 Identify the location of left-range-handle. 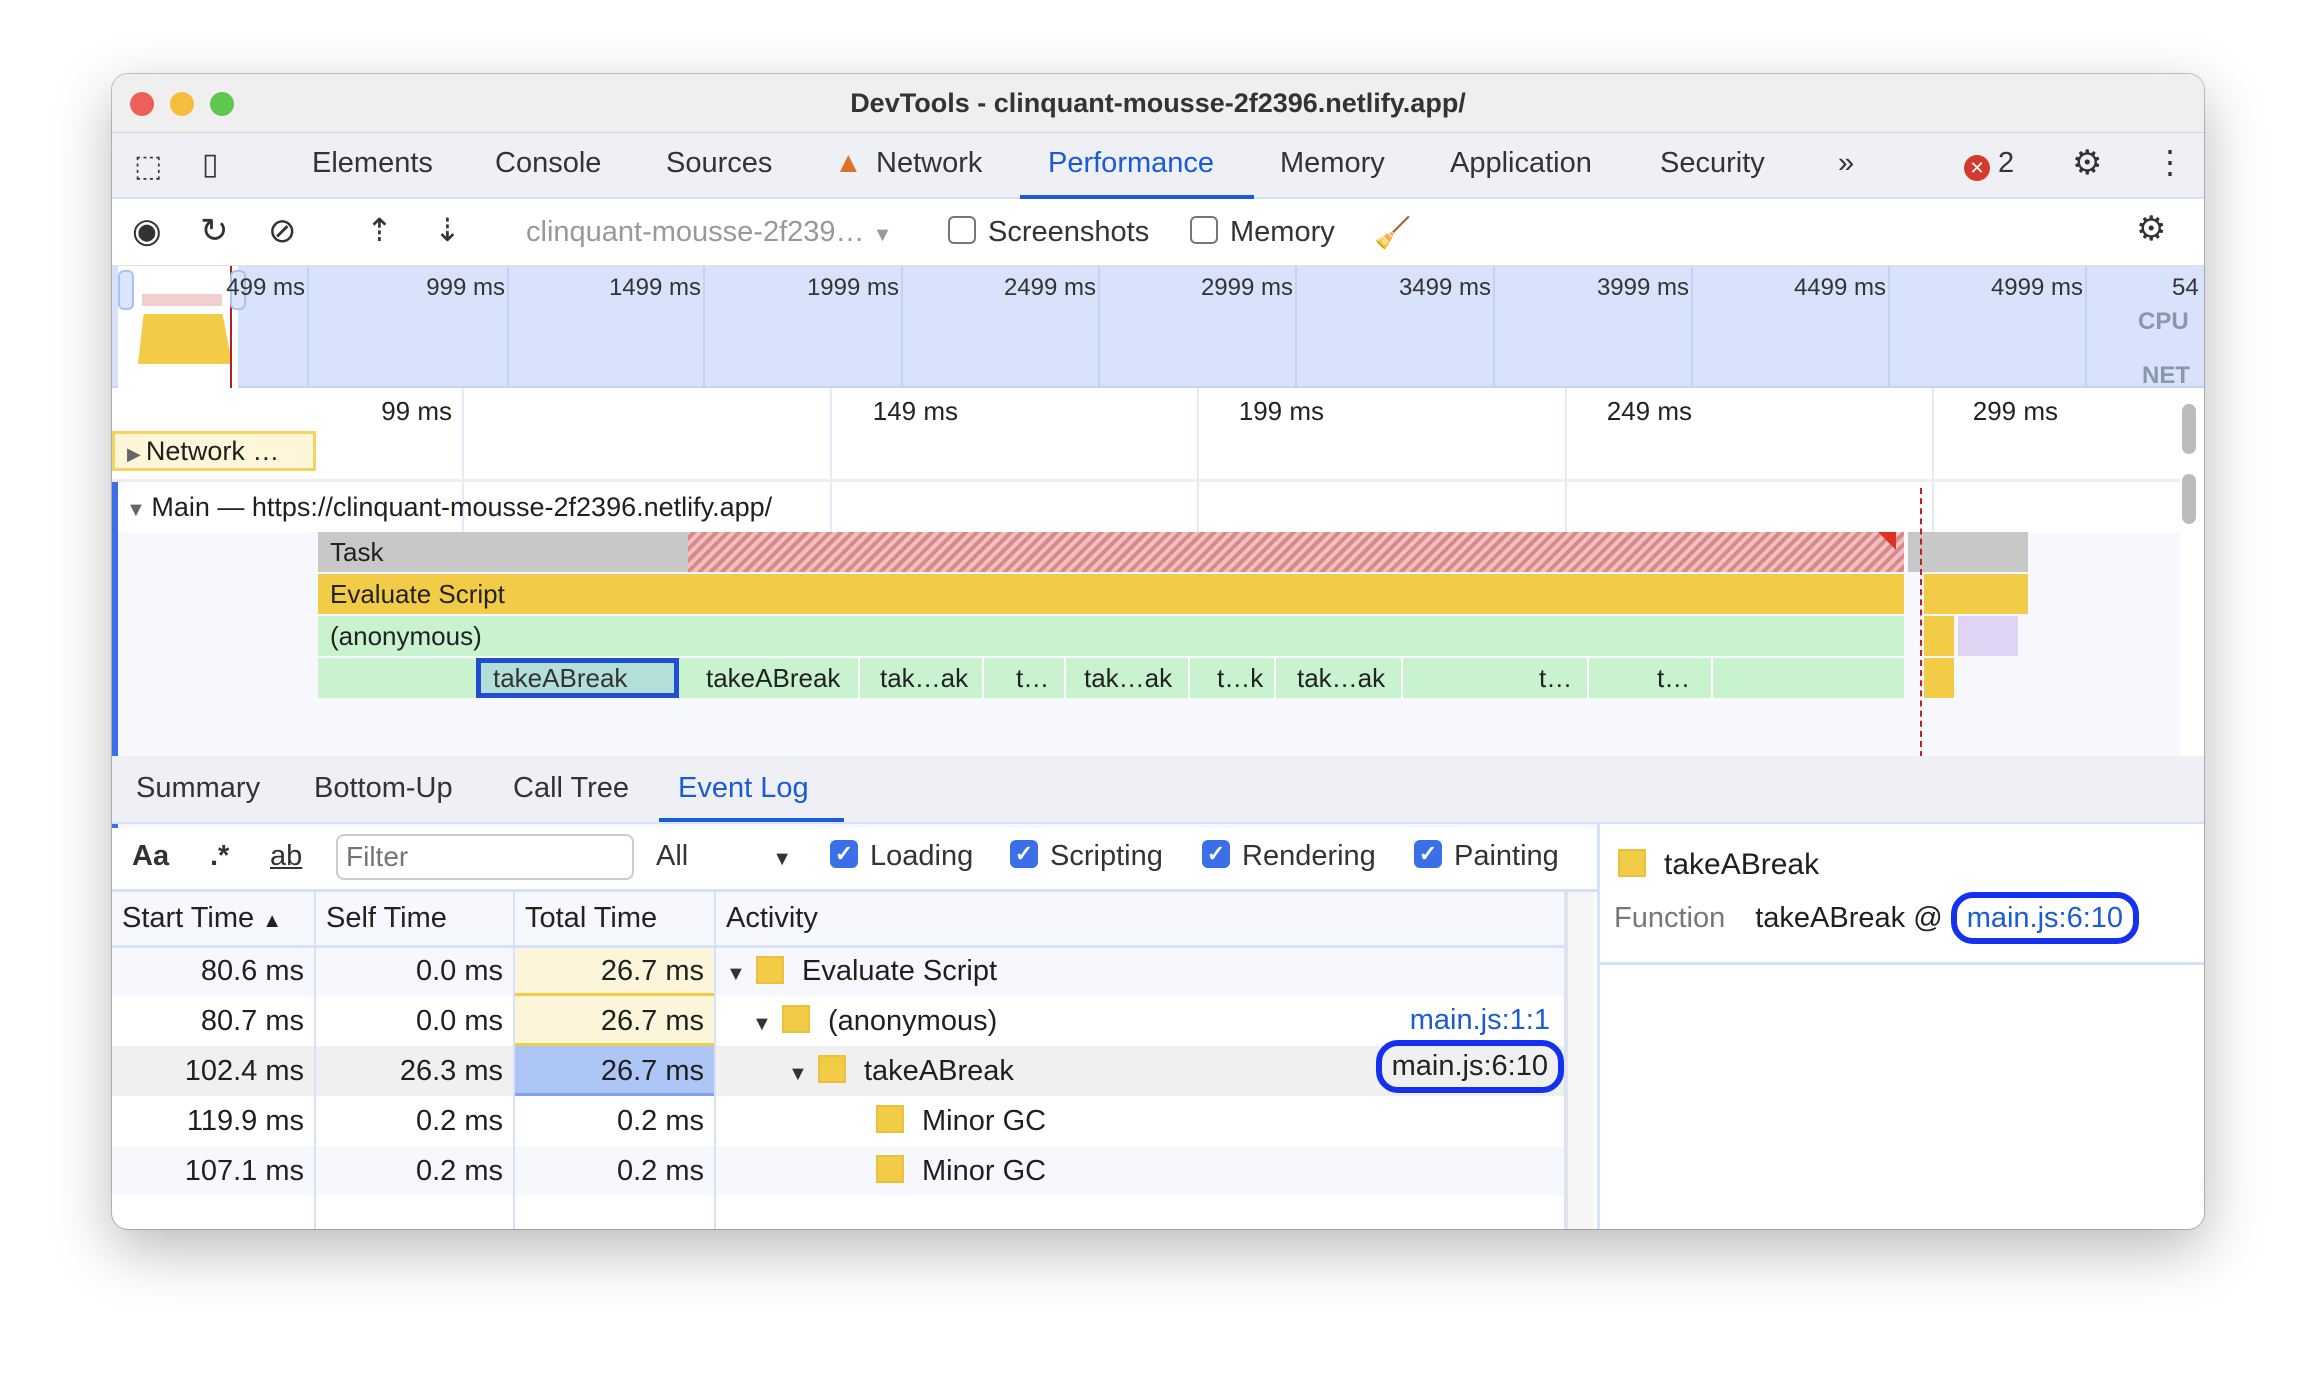
(126, 290).